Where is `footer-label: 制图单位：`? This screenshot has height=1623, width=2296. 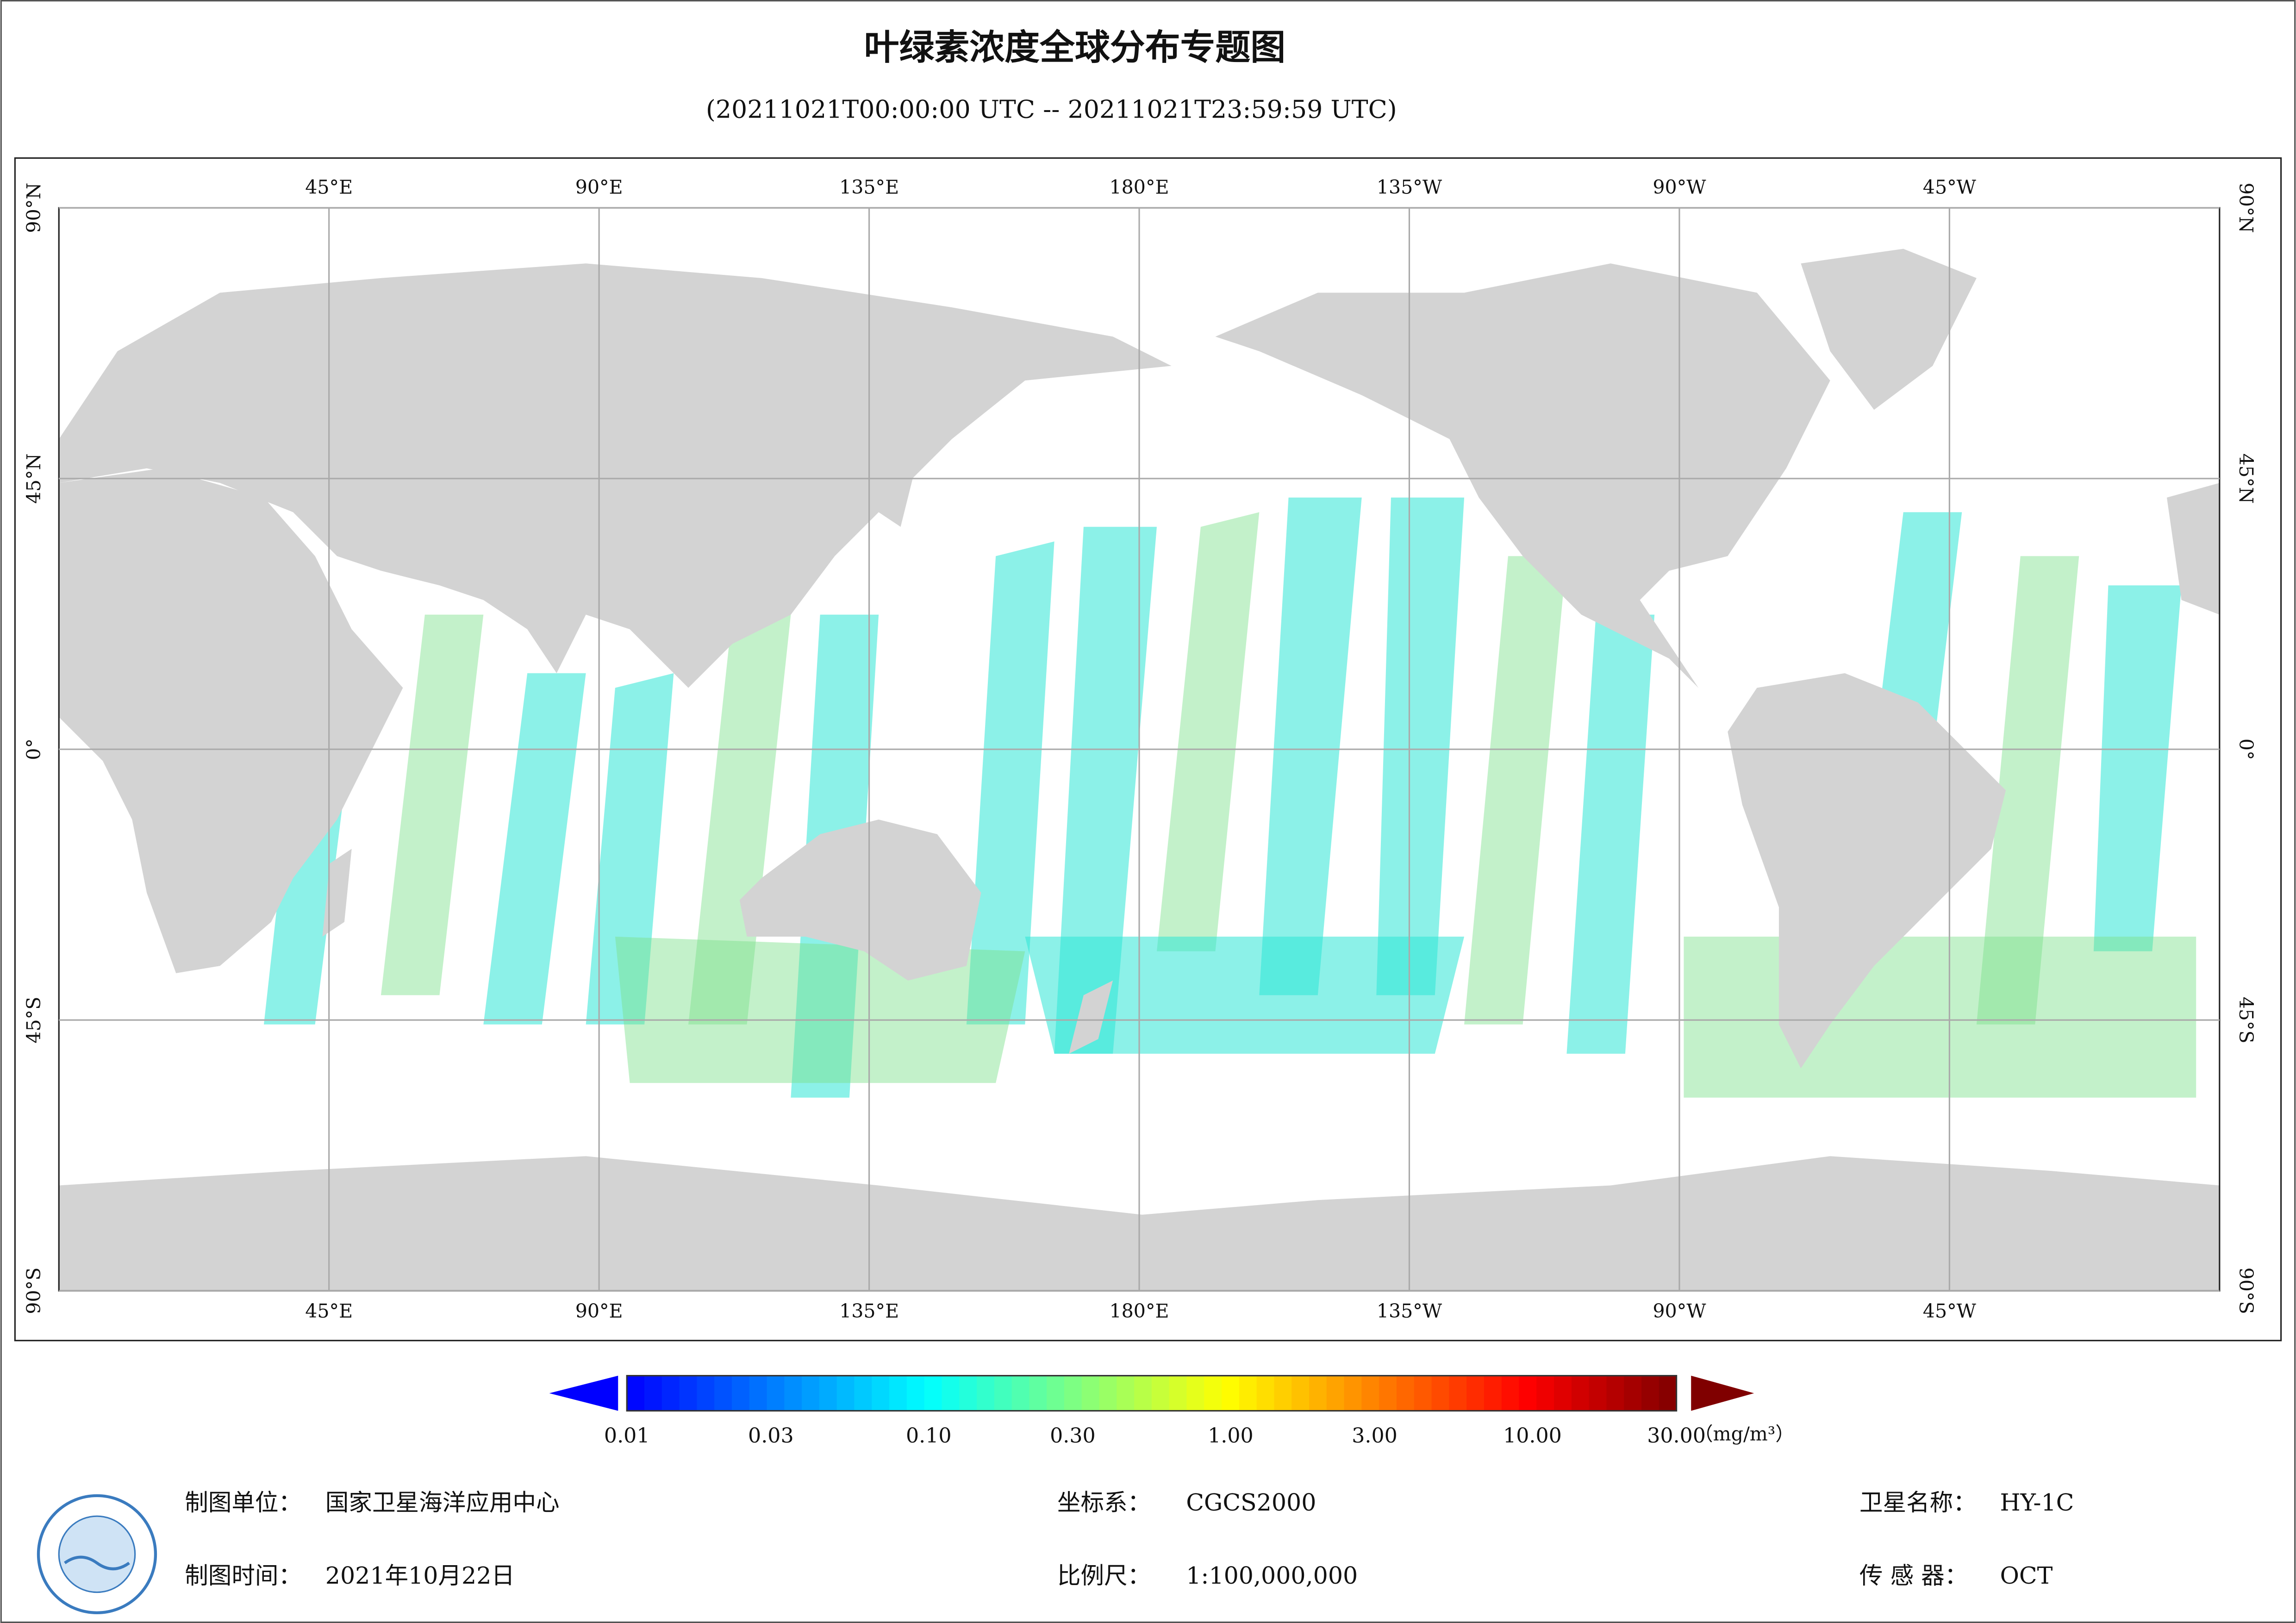 footer-label: 制图单位： is located at coordinates (243, 1502).